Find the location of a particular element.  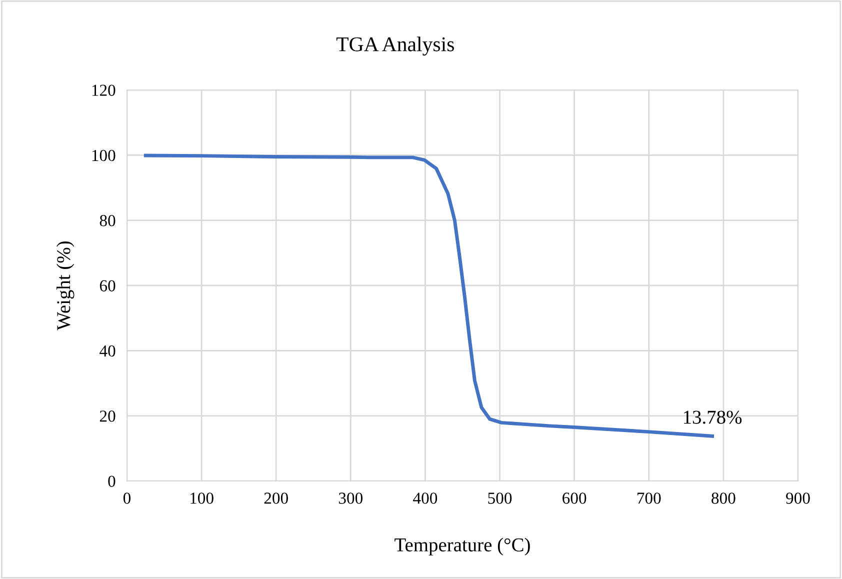

y-tick-label: 20 is located at coordinates (108, 416).